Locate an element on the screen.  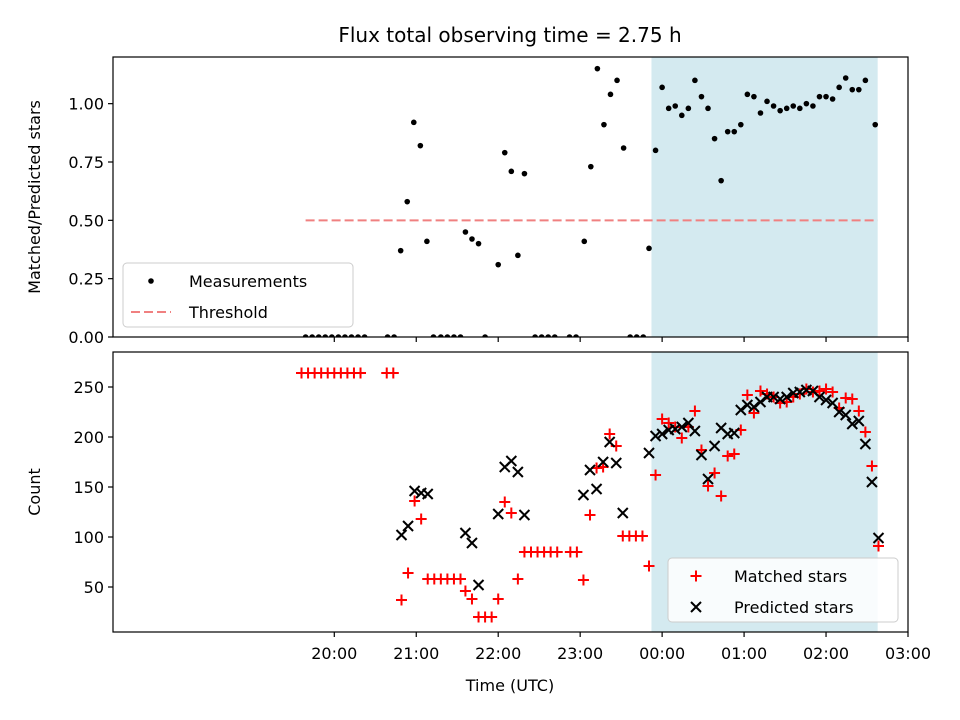
observing-window-shade is located at coordinates (764, 197).